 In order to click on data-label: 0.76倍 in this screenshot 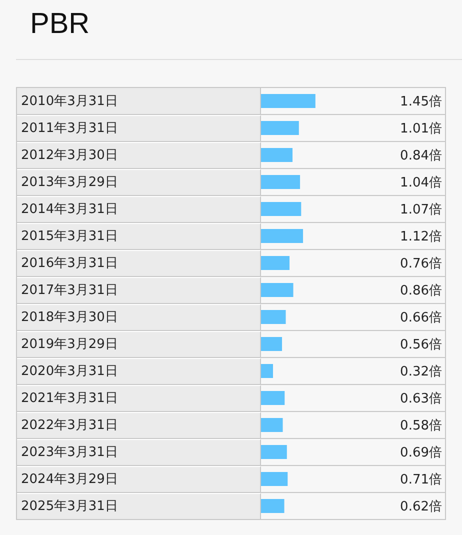, I will do `click(421, 264)`.